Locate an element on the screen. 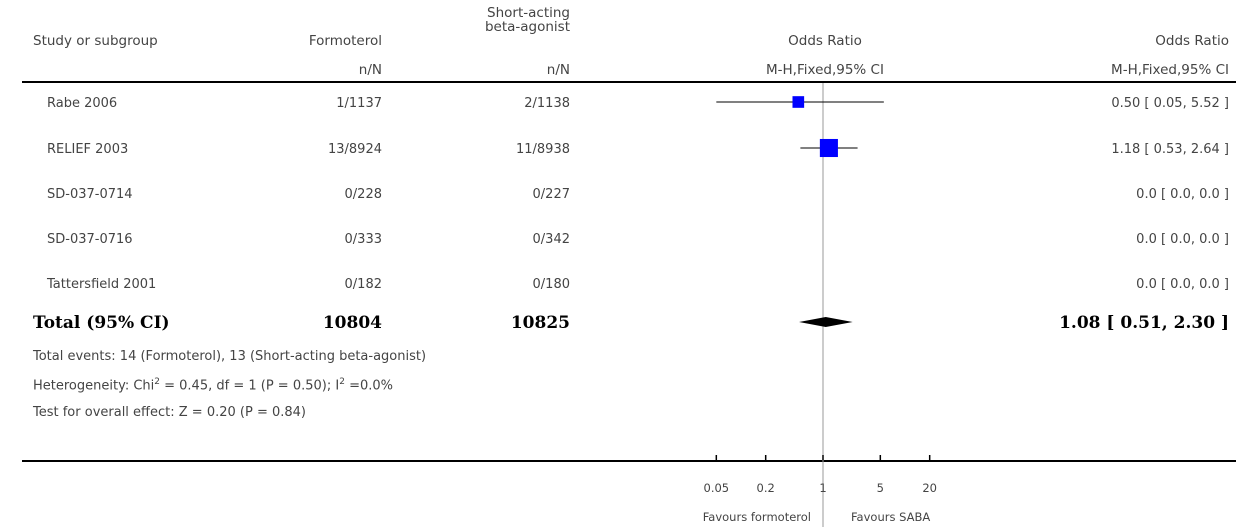  study-result: 1.18 [ 0.53, 2.64 ] is located at coordinates (1170, 149).